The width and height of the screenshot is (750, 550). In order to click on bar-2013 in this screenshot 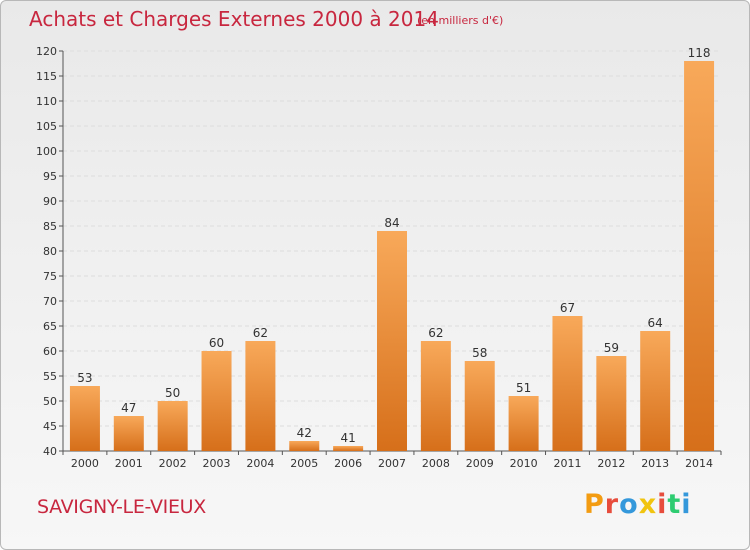, I will do `click(655, 391)`.